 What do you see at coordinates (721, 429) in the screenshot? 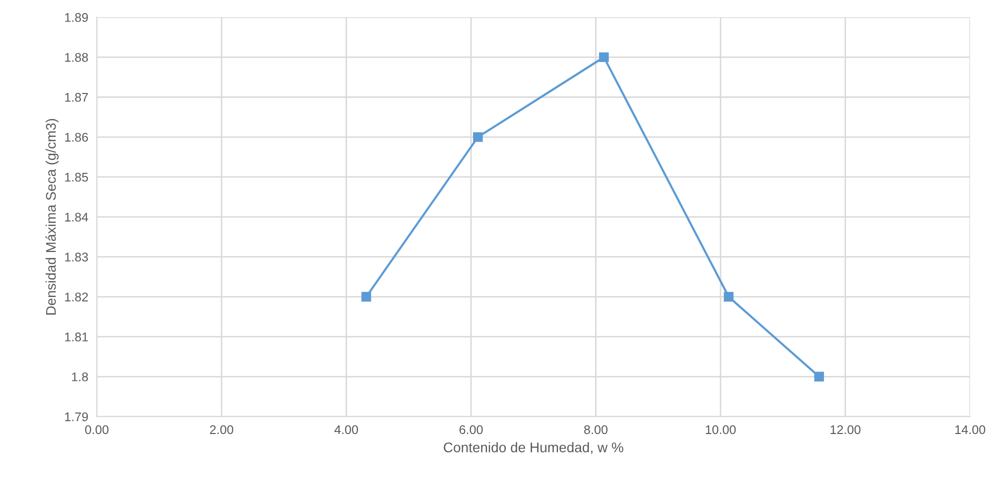
I see `x-tick-label: 10.00` at bounding box center [721, 429].